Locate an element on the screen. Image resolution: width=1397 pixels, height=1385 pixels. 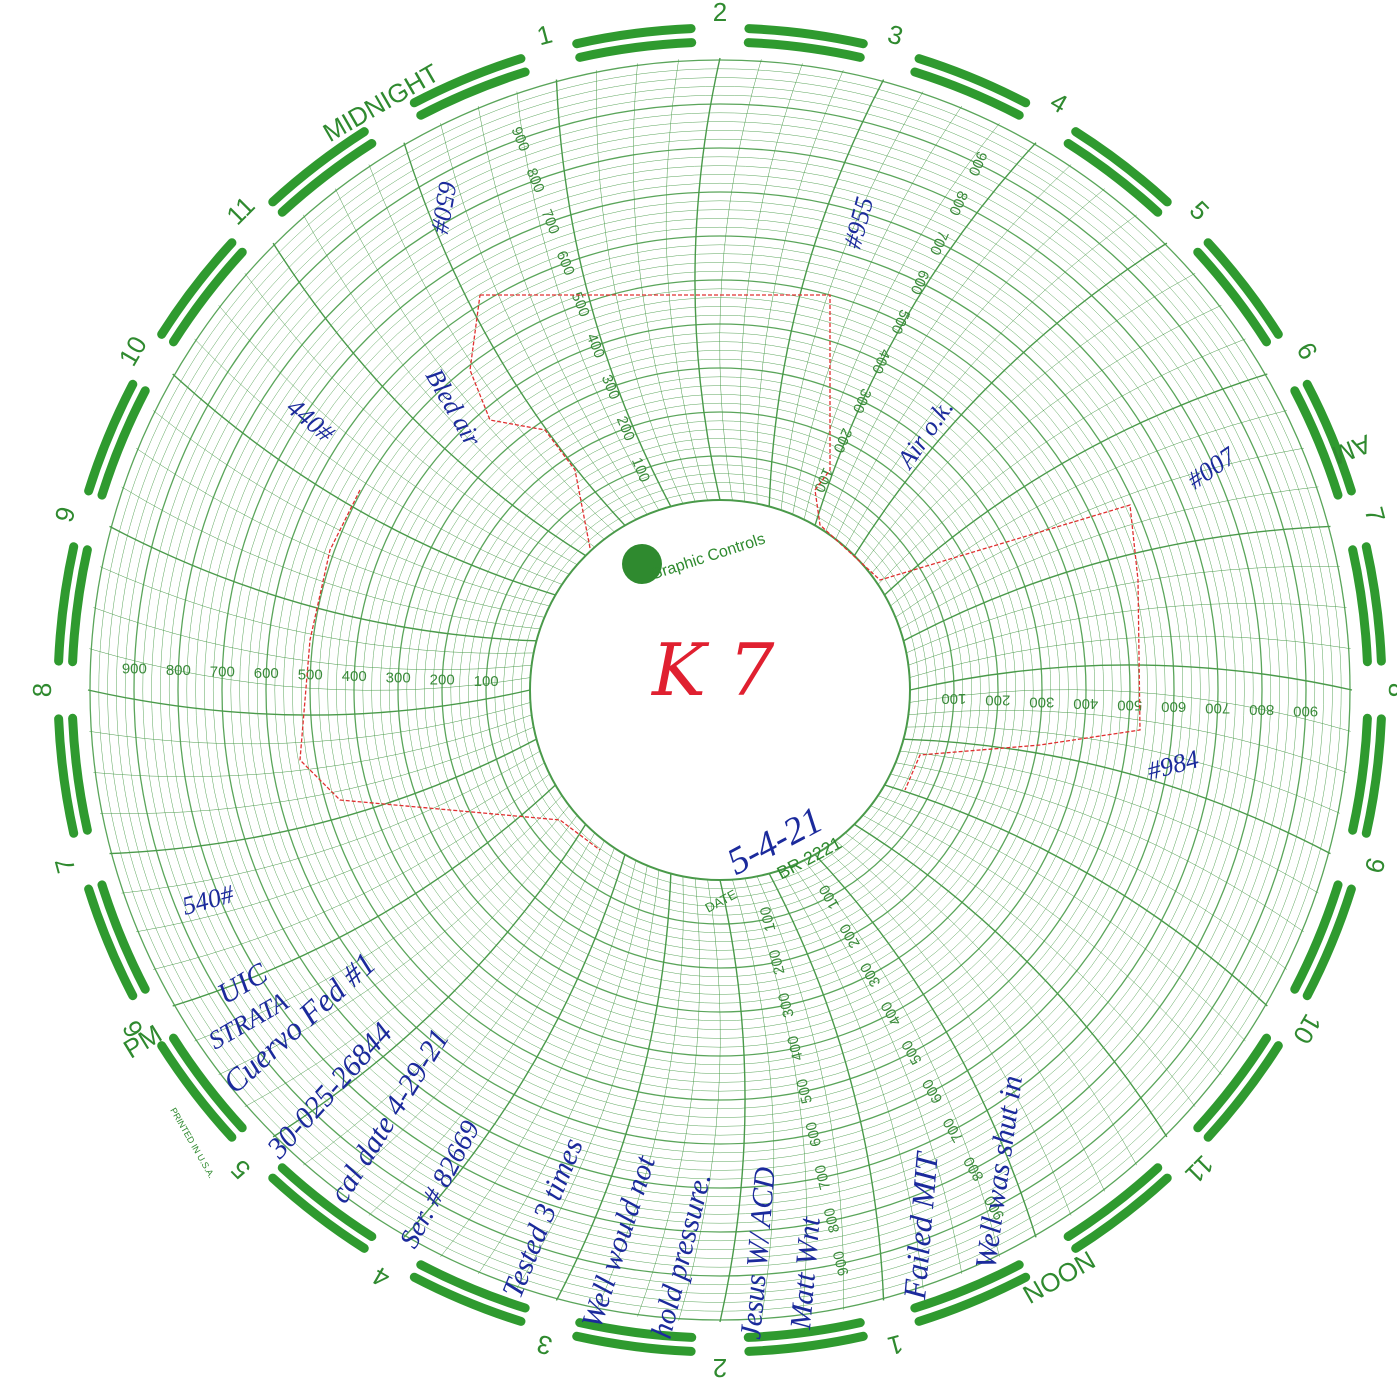
grid-circle is located at coordinates (720, 690).